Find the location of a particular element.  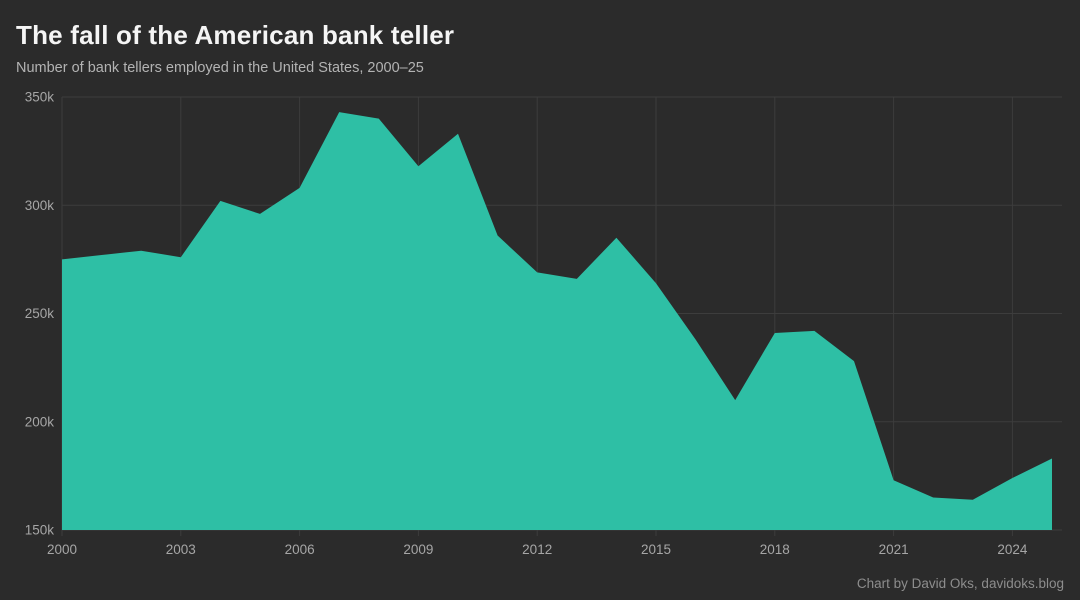

y-tick-label: 150k is located at coordinates (40, 530).